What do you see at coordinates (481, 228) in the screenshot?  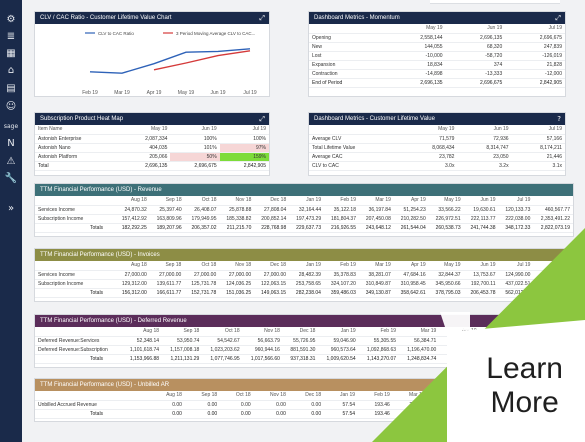 I see `table-cell: 241,744.38` at bounding box center [481, 228].